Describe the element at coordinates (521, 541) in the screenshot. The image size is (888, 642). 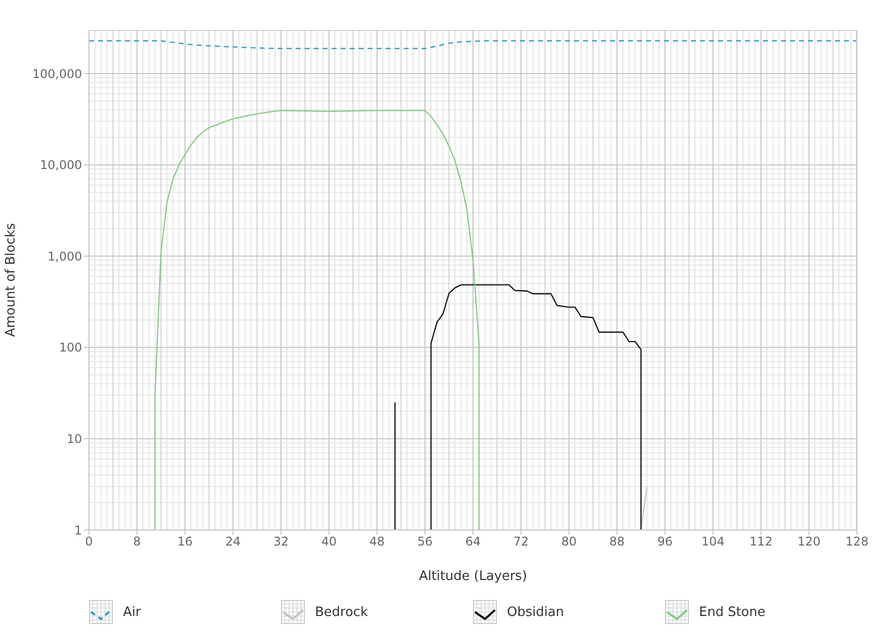
I see `x-tick-label: 72` at that location.